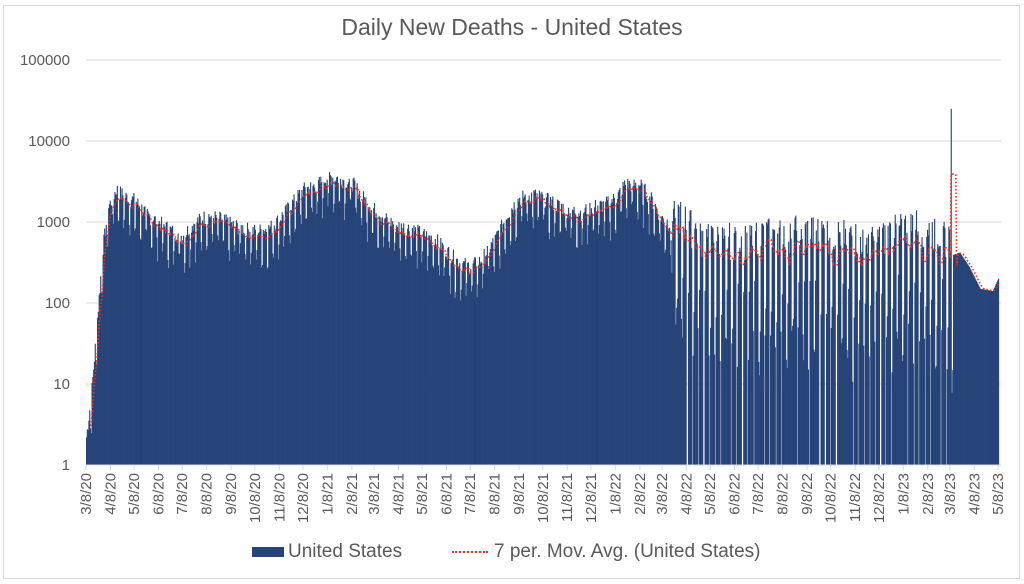 This screenshot has height=584, width=1024. Describe the element at coordinates (615, 494) in the screenshot. I see `x-tick-label: 1/8/22` at that location.